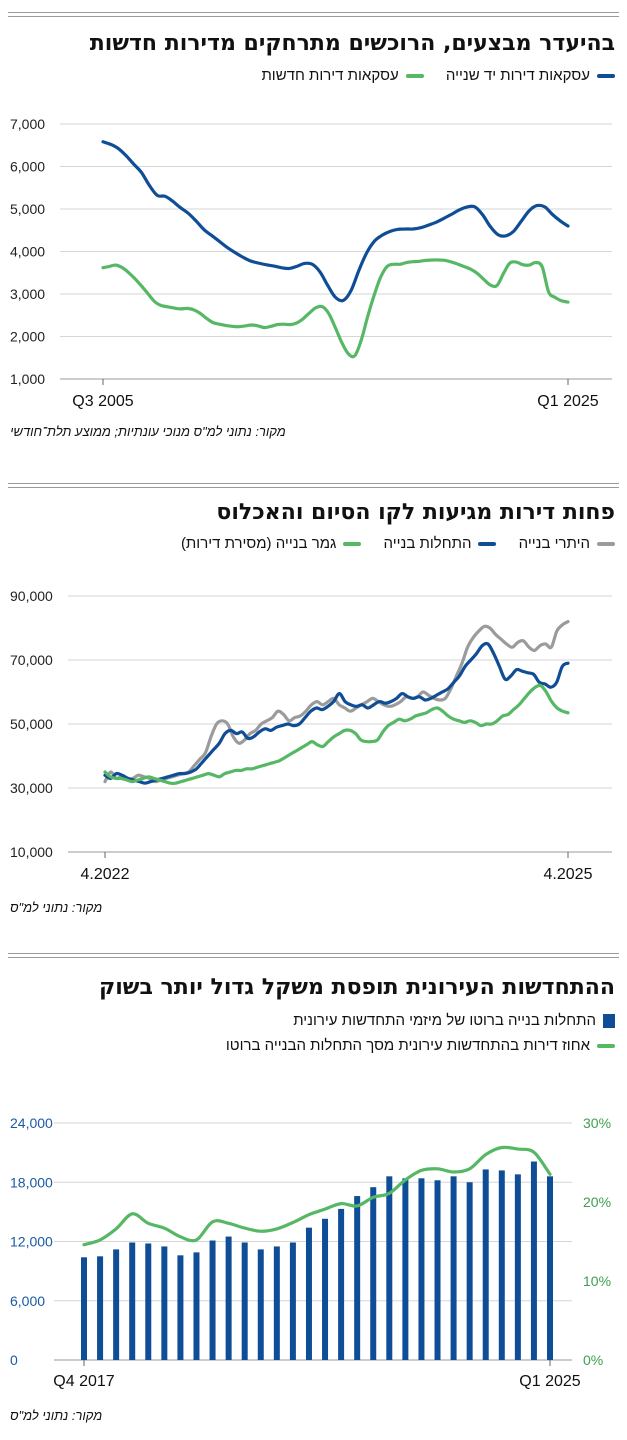 The image size is (627, 1440). What do you see at coordinates (31, 724) in the screenshot?
I see `y-tick-label: 50,000` at bounding box center [31, 724].